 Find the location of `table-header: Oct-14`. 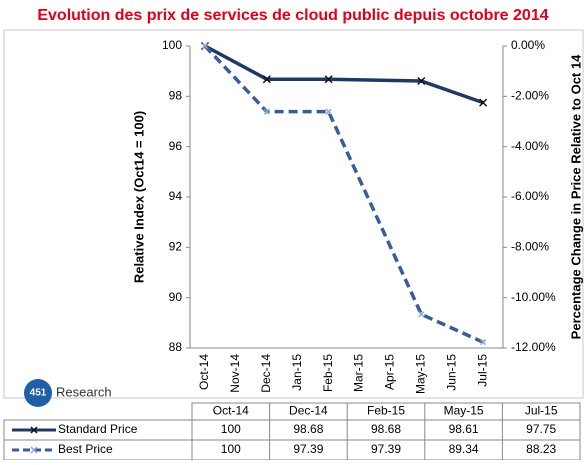

table-header: Oct-14 is located at coordinates (231, 411).